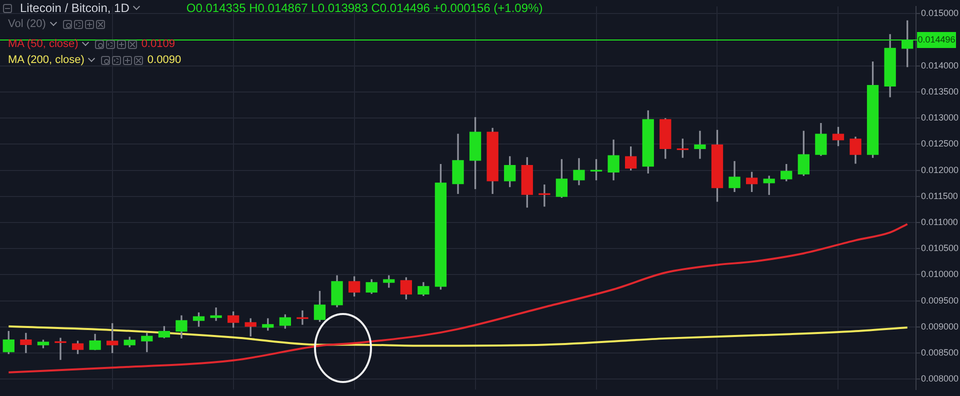 The height and width of the screenshot is (396, 960). What do you see at coordinates (940, 248) in the screenshot?
I see `y-tick-label: 0.010500` at bounding box center [940, 248].